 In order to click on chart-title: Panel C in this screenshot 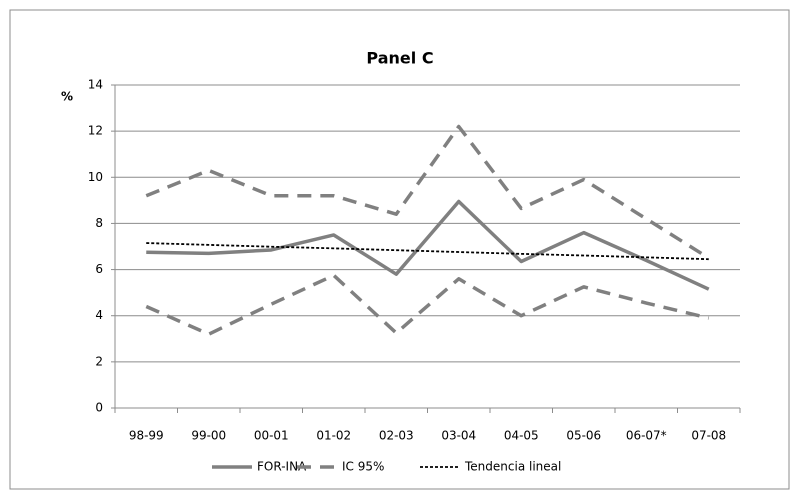, I will do `click(399, 58)`.